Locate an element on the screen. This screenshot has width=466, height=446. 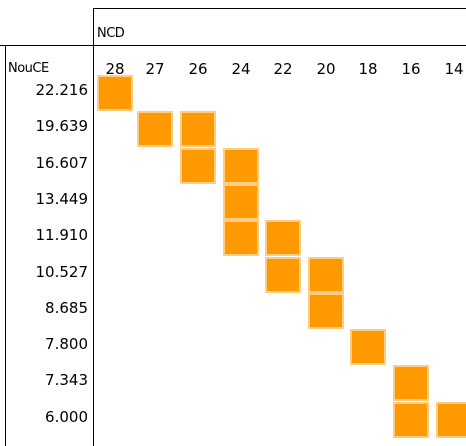
row-axis-title: NouCE is located at coordinates (28, 68).